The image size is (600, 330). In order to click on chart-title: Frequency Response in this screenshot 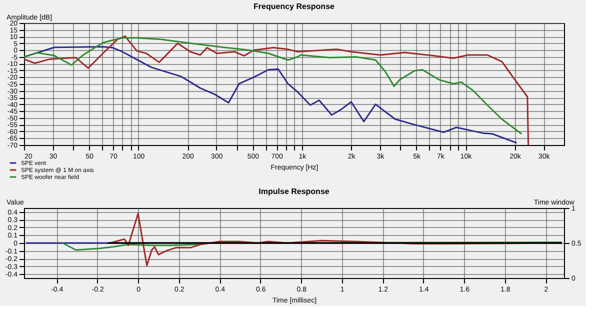, I will do `click(295, 6)`.